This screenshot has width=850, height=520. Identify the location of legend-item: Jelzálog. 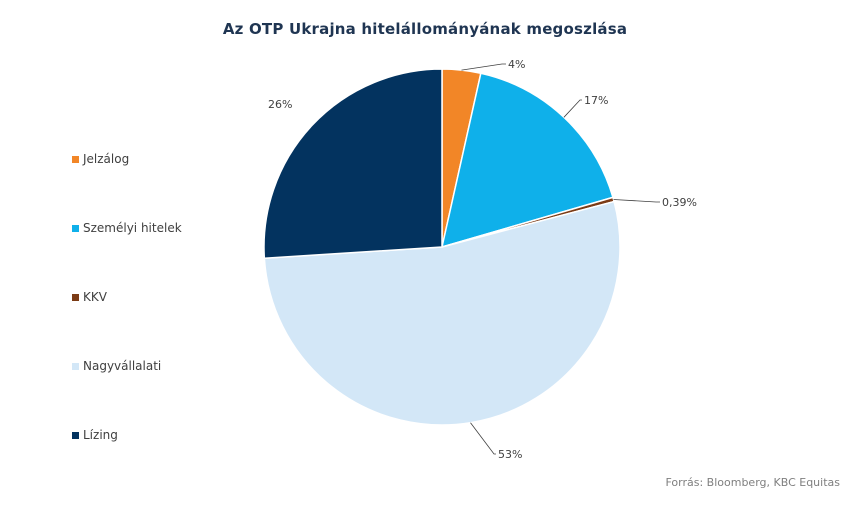
(100, 159).